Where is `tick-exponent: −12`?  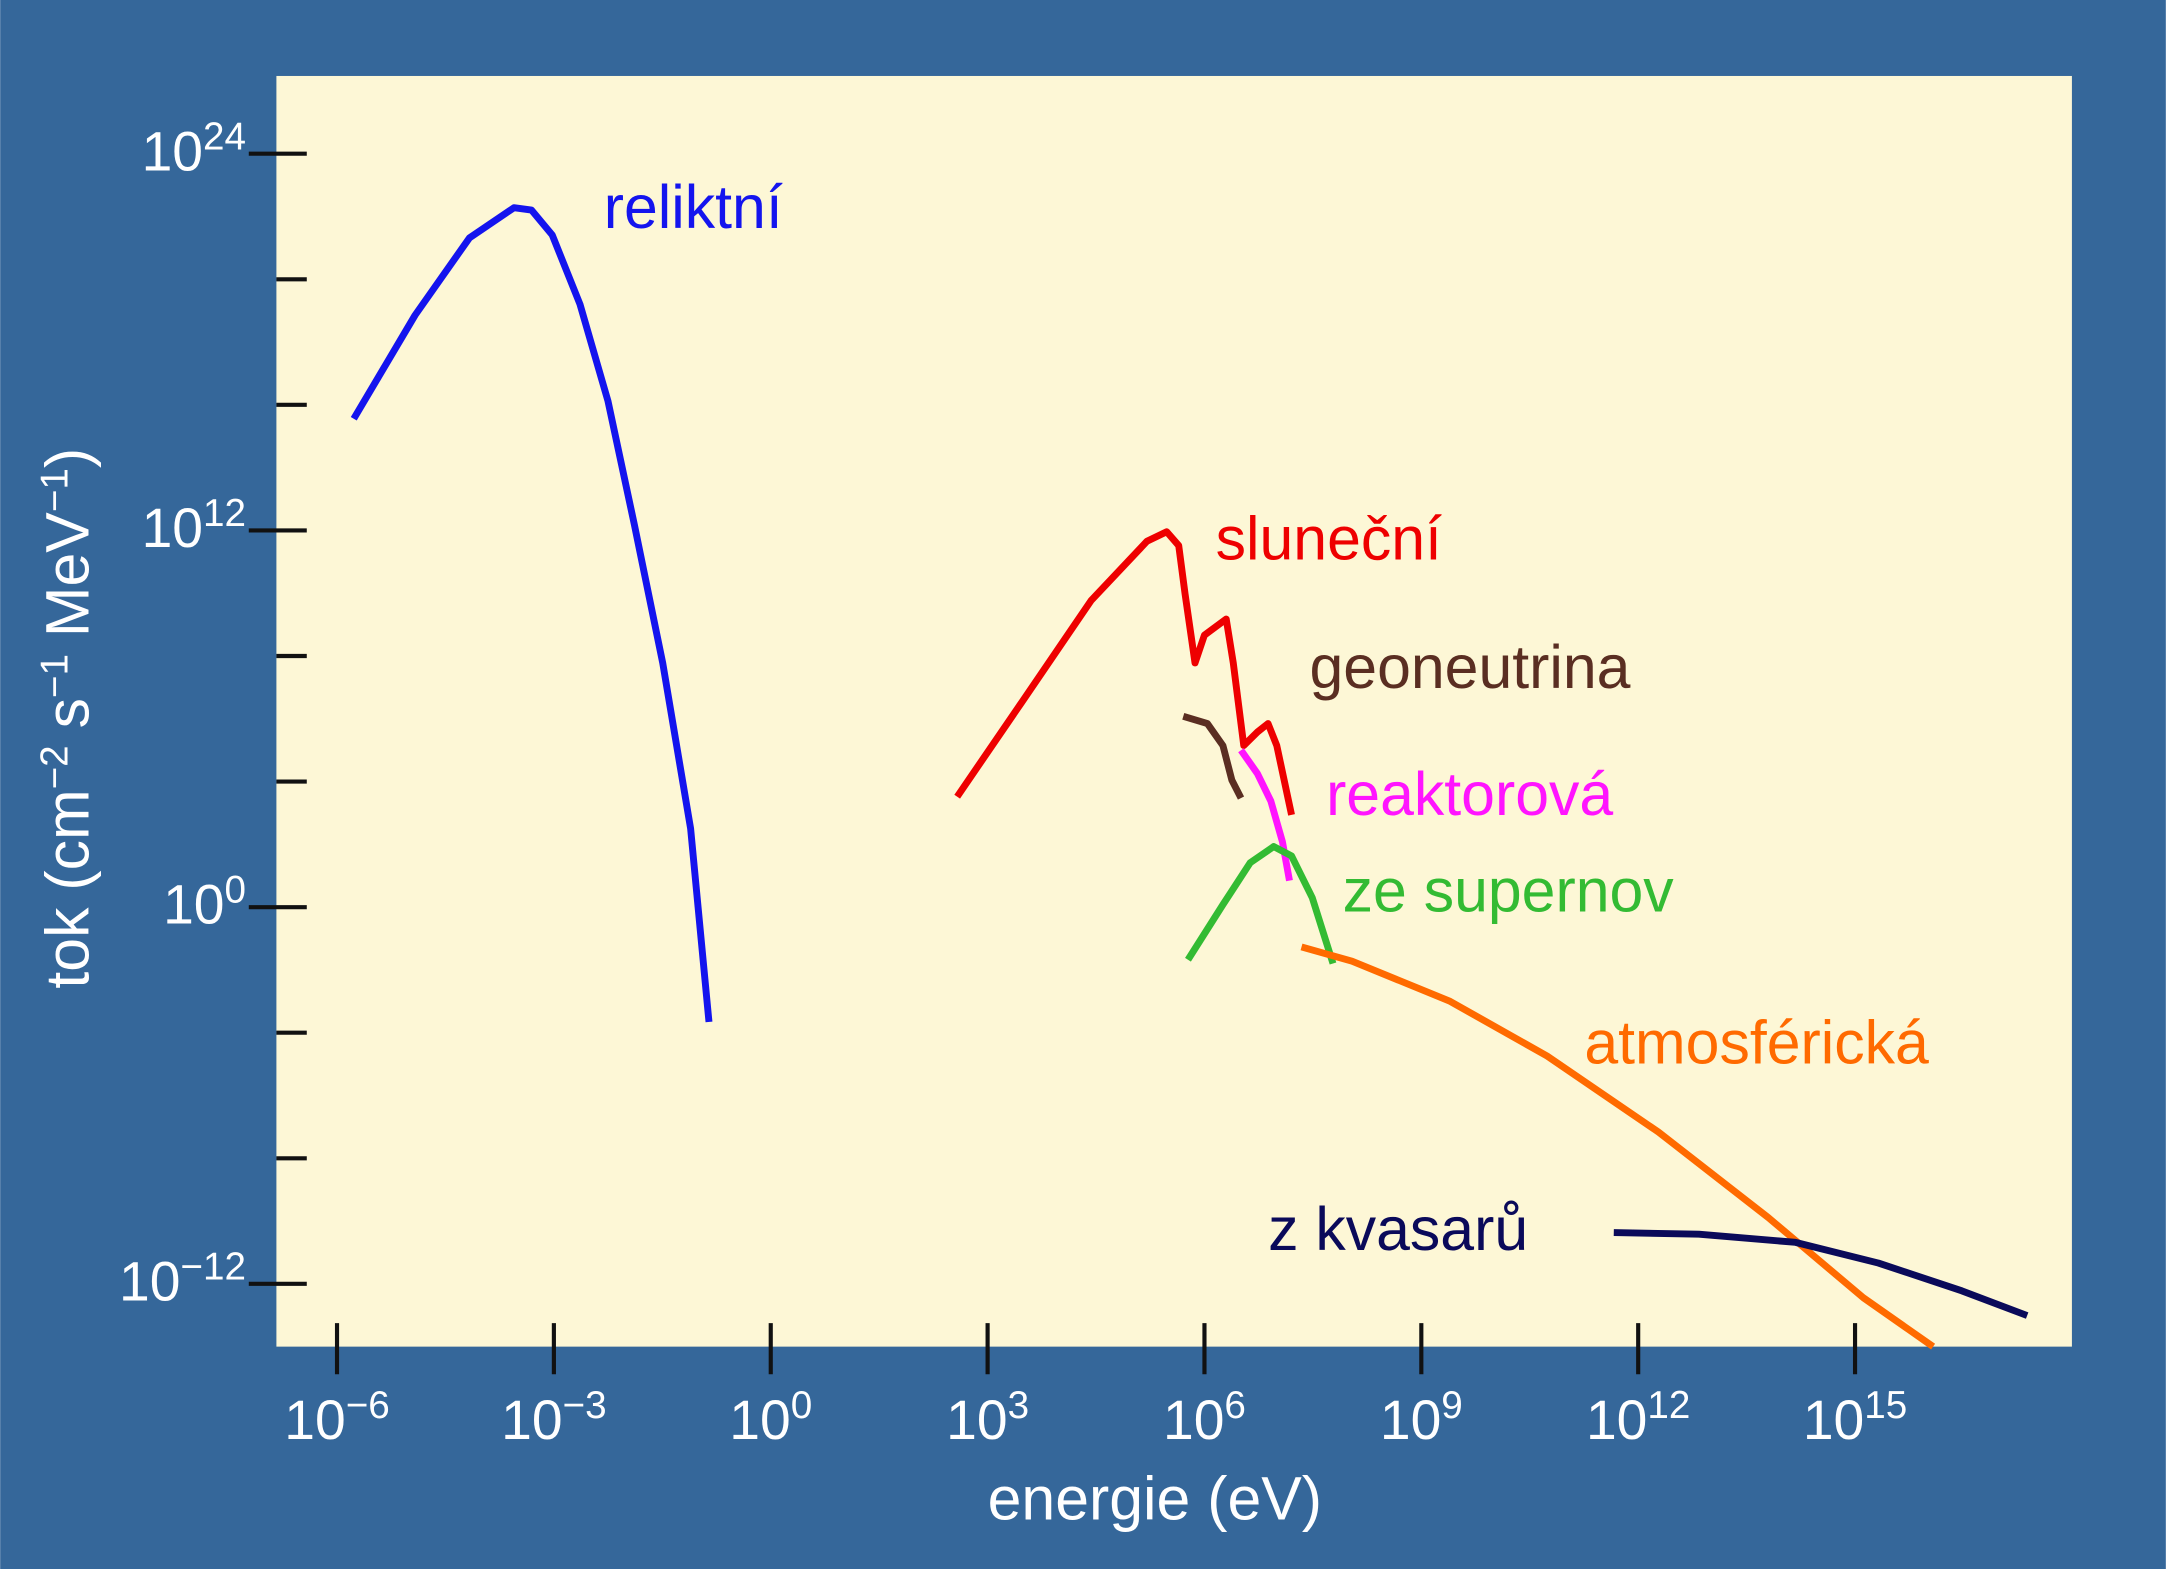 tick-exponent: −12 is located at coordinates (213, 1266).